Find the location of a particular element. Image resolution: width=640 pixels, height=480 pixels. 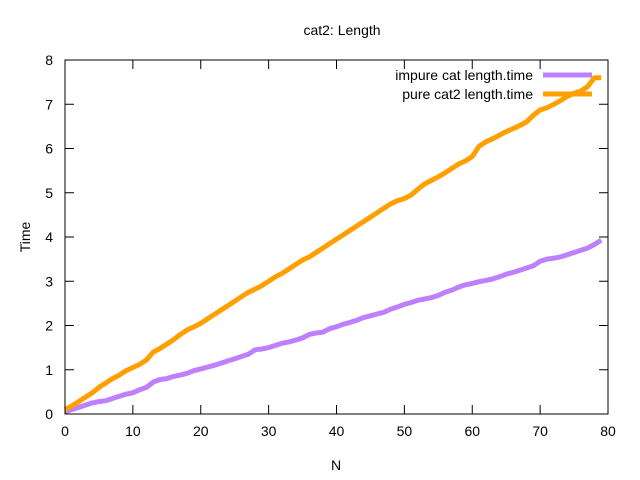

y-tick-label: 1 is located at coordinates (49, 370).